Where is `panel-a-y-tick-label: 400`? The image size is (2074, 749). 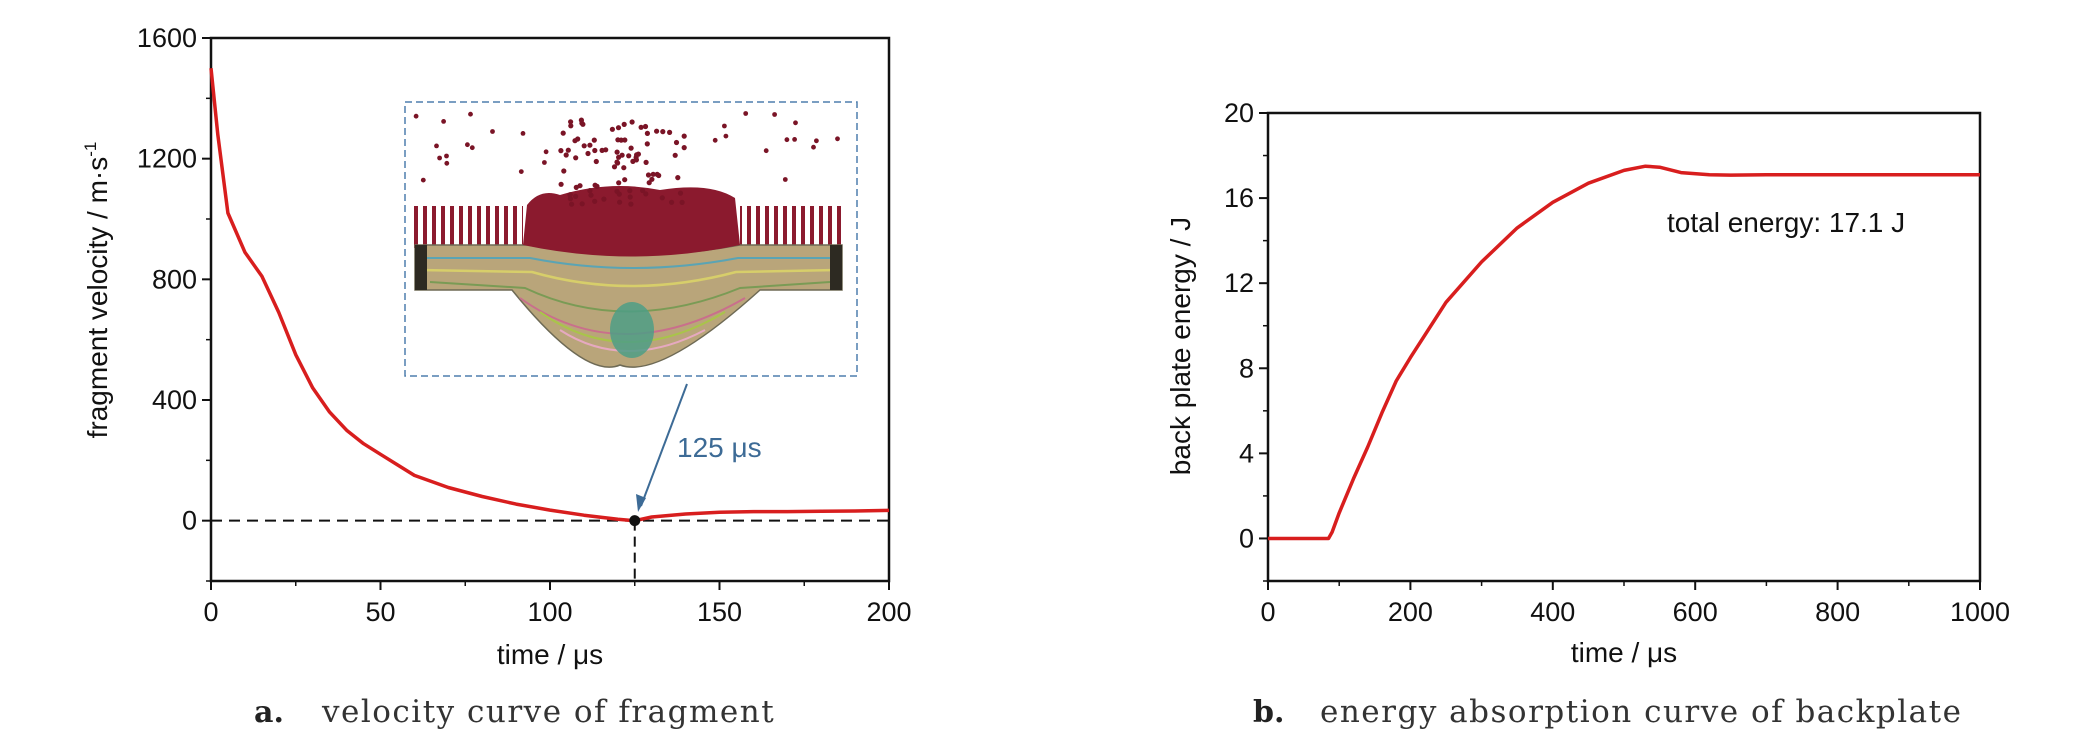 panel-a-y-tick-label: 400 is located at coordinates (174, 400).